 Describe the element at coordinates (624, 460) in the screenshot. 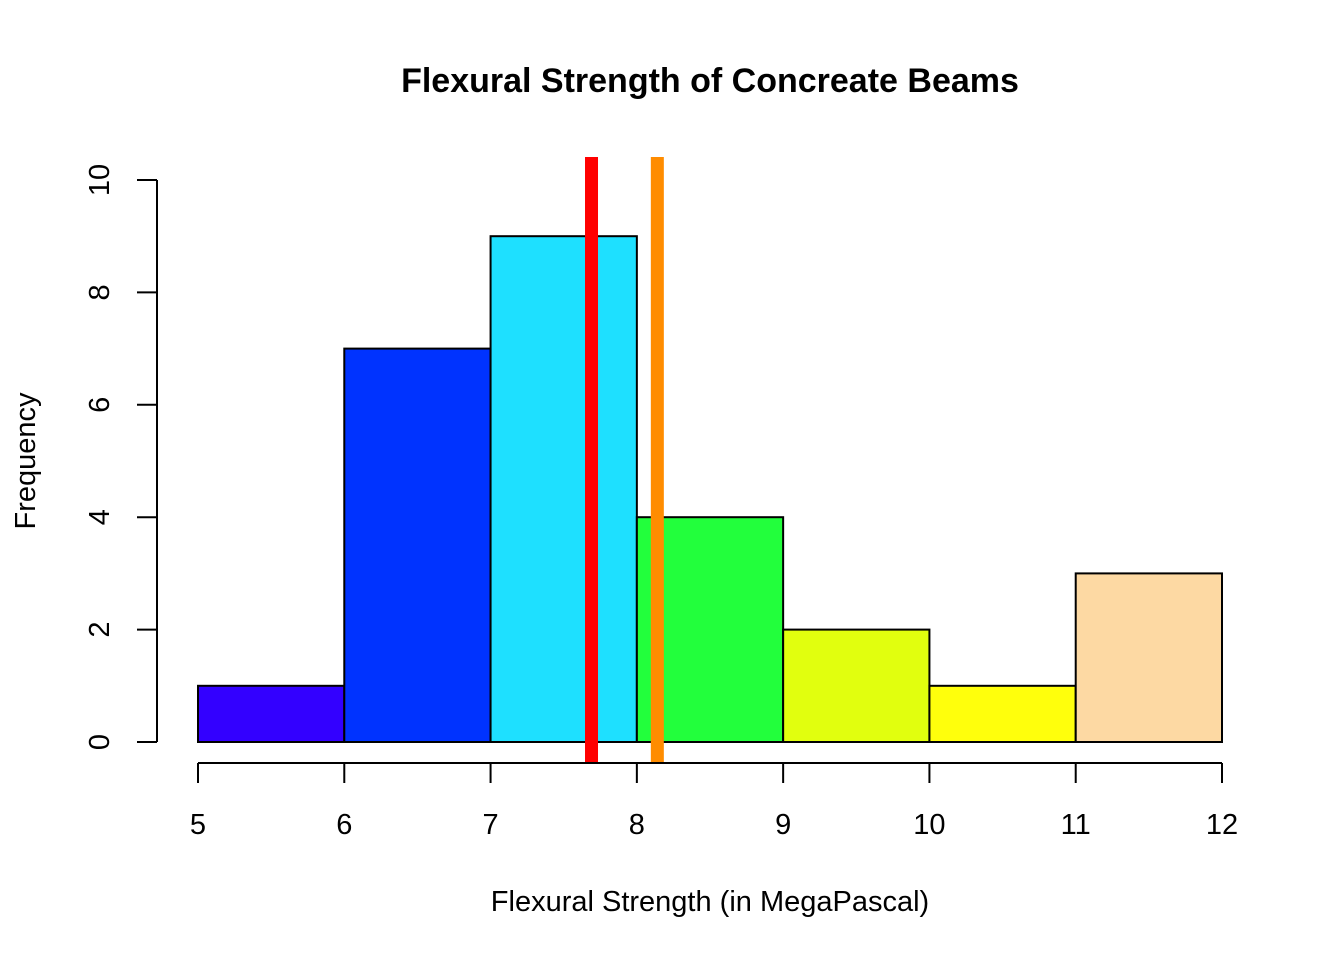

I see `reference-lines-group` at that location.